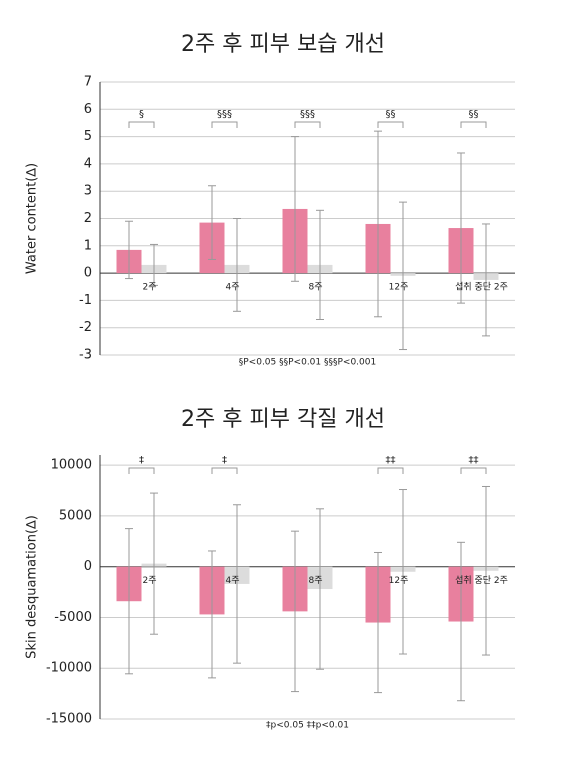 This screenshot has width=567, height=763. Describe the element at coordinates (85, 327) in the screenshot. I see `y-tick-label: -2` at that location.